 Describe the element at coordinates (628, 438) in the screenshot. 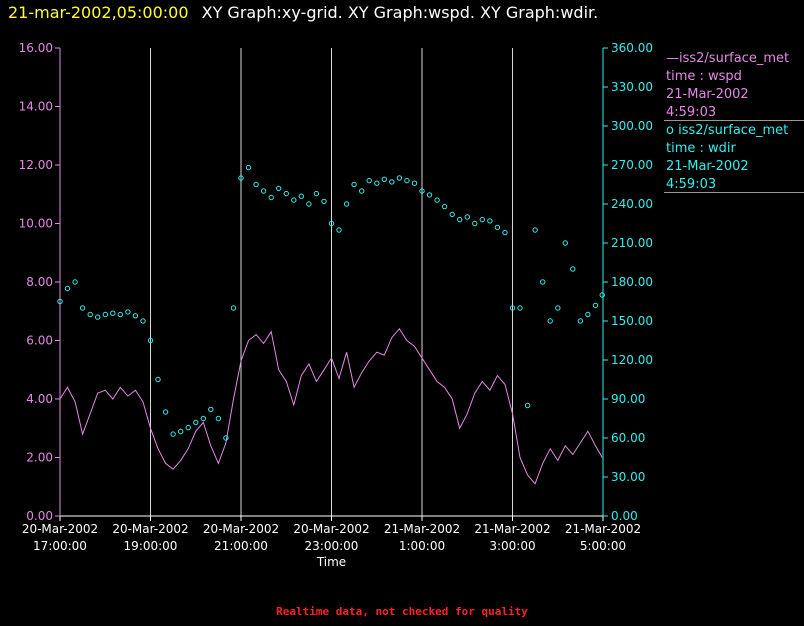

I see `y-right-tick-label: 60.00` at that location.